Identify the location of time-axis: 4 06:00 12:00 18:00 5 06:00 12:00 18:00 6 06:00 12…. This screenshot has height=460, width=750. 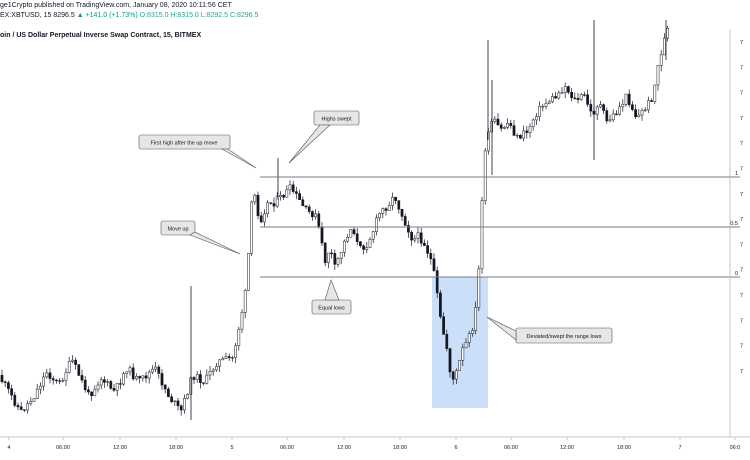
(373, 444).